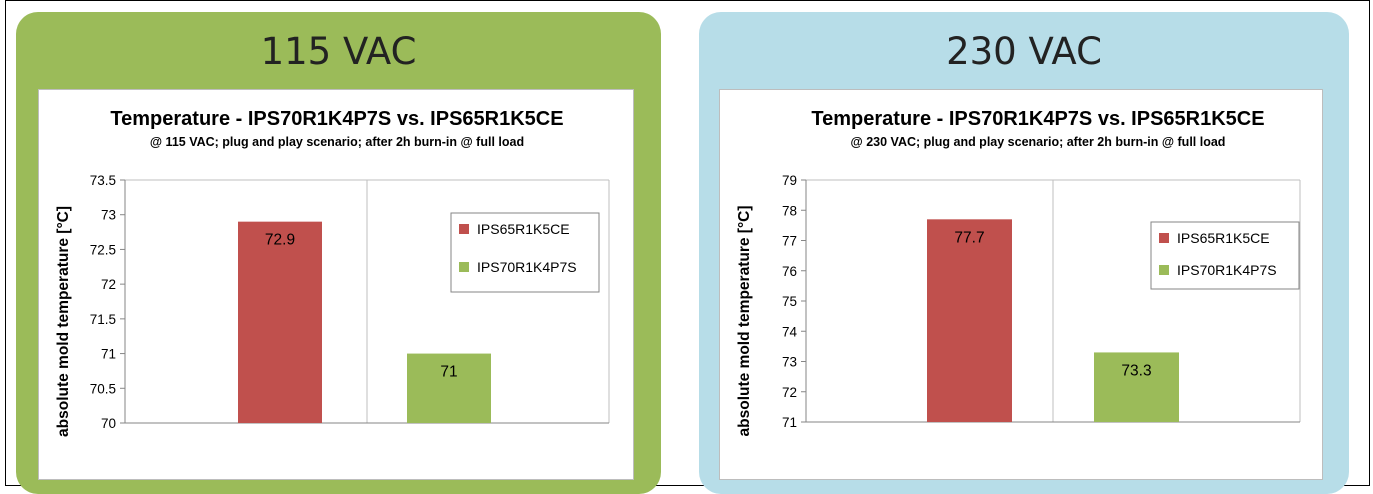  What do you see at coordinates (1024, 51) in the screenshot?
I see `panel-title: 230 VAC` at bounding box center [1024, 51].